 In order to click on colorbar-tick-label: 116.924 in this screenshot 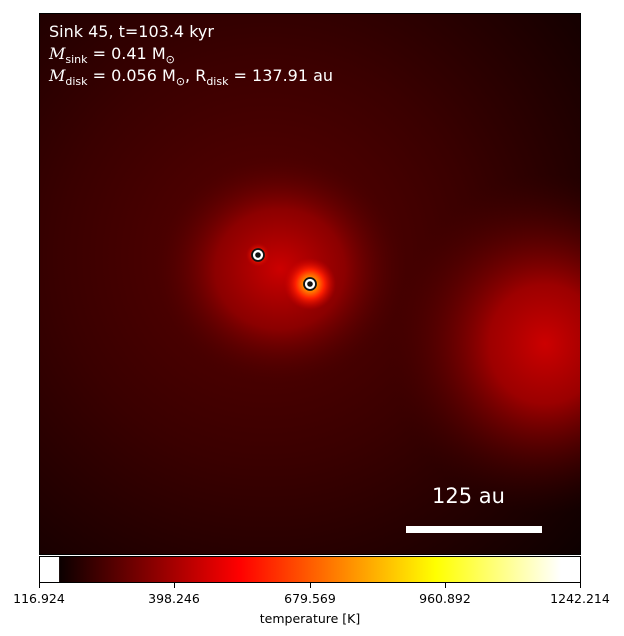, I will do `click(39, 598)`.